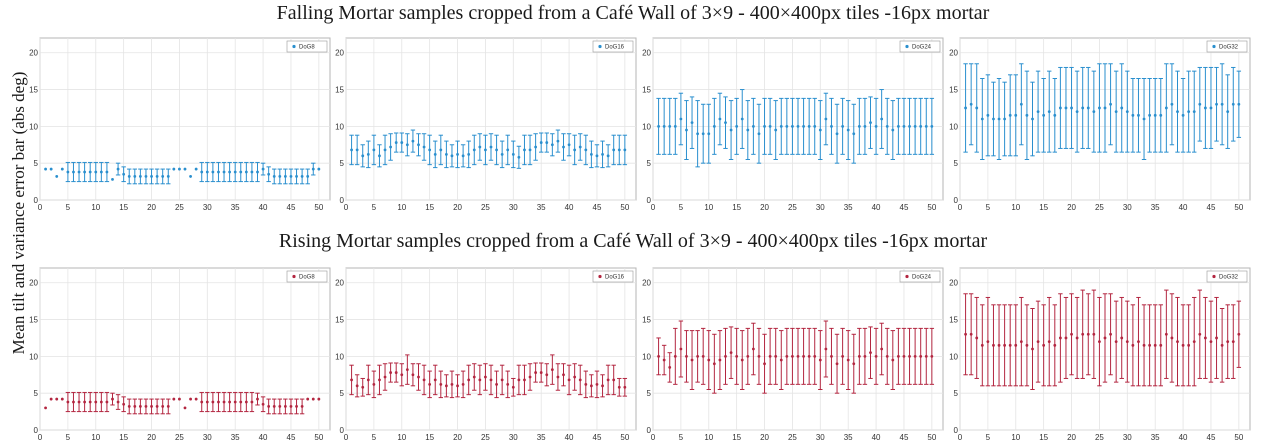 The image size is (1266, 448). I want to click on x-tick-label: 5, so click(374, 437).